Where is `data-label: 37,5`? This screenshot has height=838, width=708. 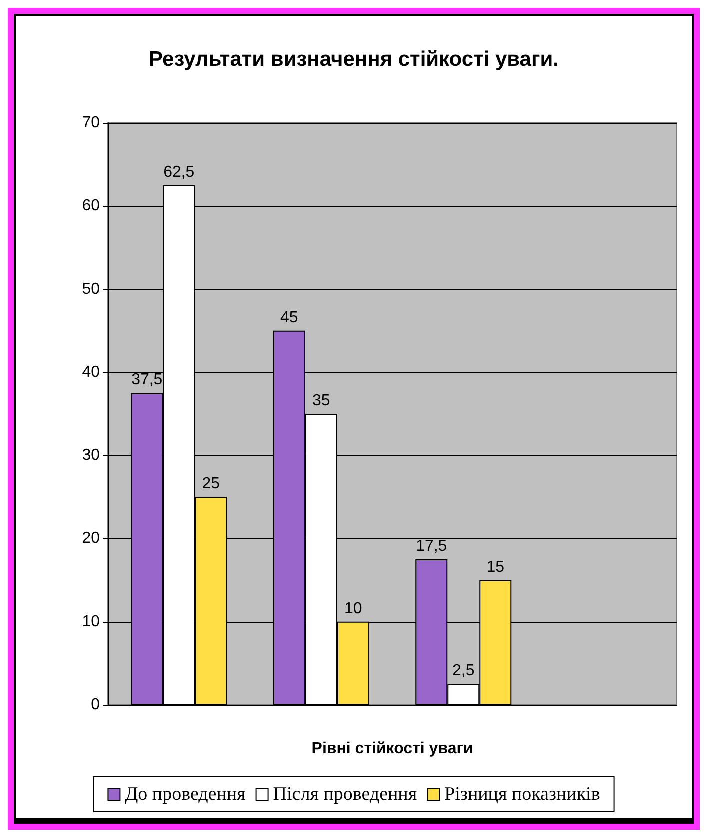
data-label: 37,5 is located at coordinates (147, 380).